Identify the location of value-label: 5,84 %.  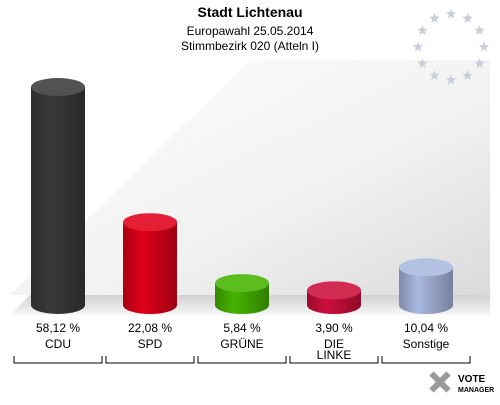
(242, 328).